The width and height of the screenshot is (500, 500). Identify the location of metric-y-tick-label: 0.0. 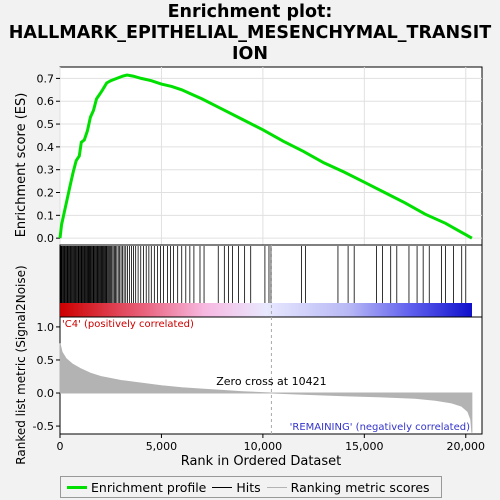
(46, 393).